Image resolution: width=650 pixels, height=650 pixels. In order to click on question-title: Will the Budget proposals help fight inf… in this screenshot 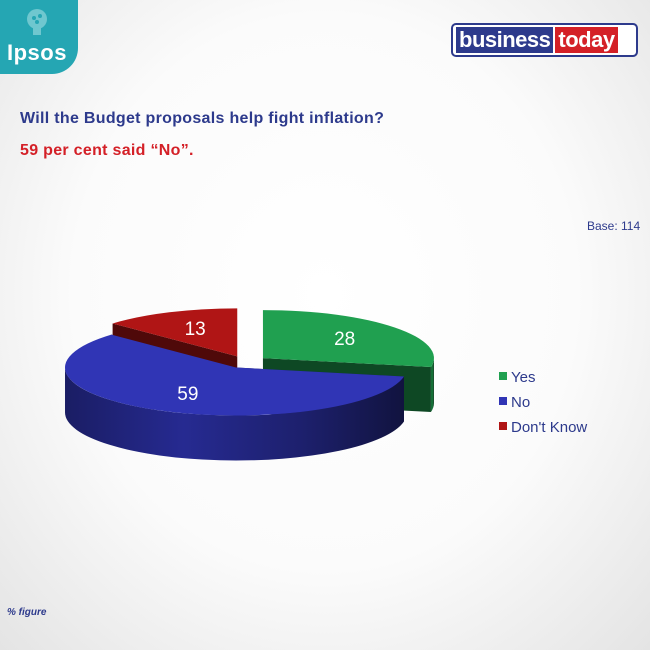, I will do `click(202, 118)`.